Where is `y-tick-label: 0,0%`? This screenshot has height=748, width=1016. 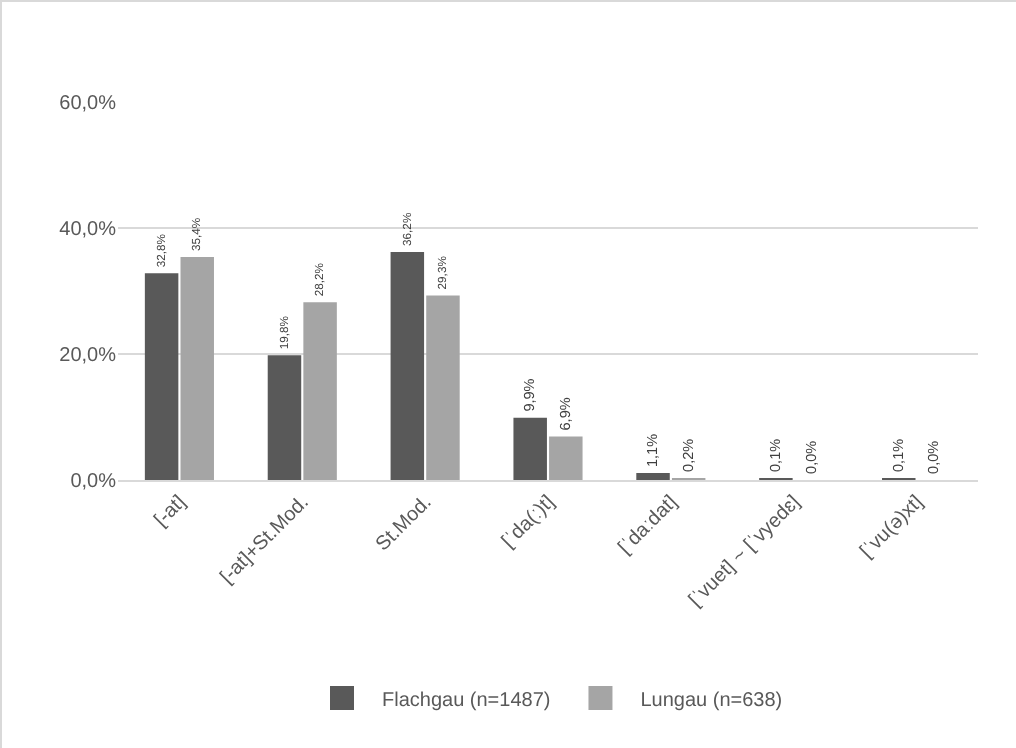 y-tick-label: 0,0% is located at coordinates (93, 482).